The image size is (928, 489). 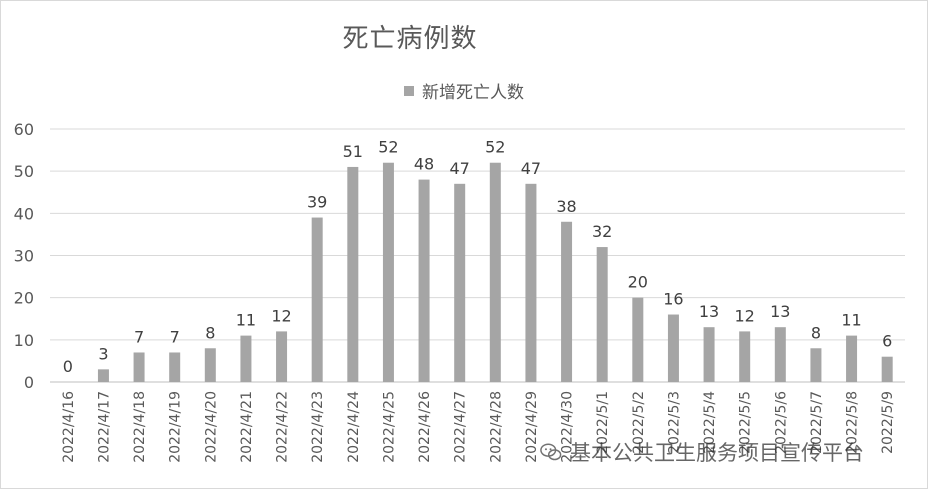 I want to click on y-tick-label: 40, so click(x=24, y=213).